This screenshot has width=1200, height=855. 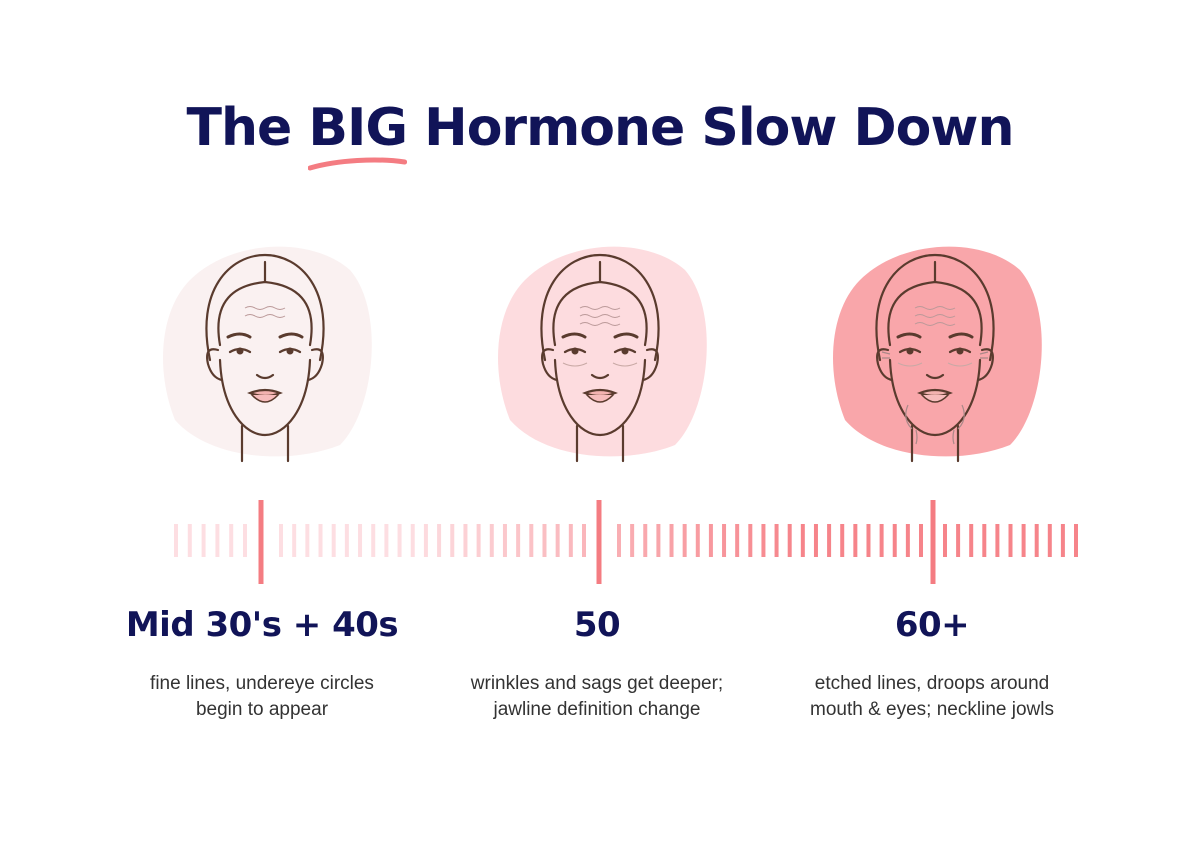 What do you see at coordinates (247, 128) in the screenshot?
I see `title-text-start: The` at bounding box center [247, 128].